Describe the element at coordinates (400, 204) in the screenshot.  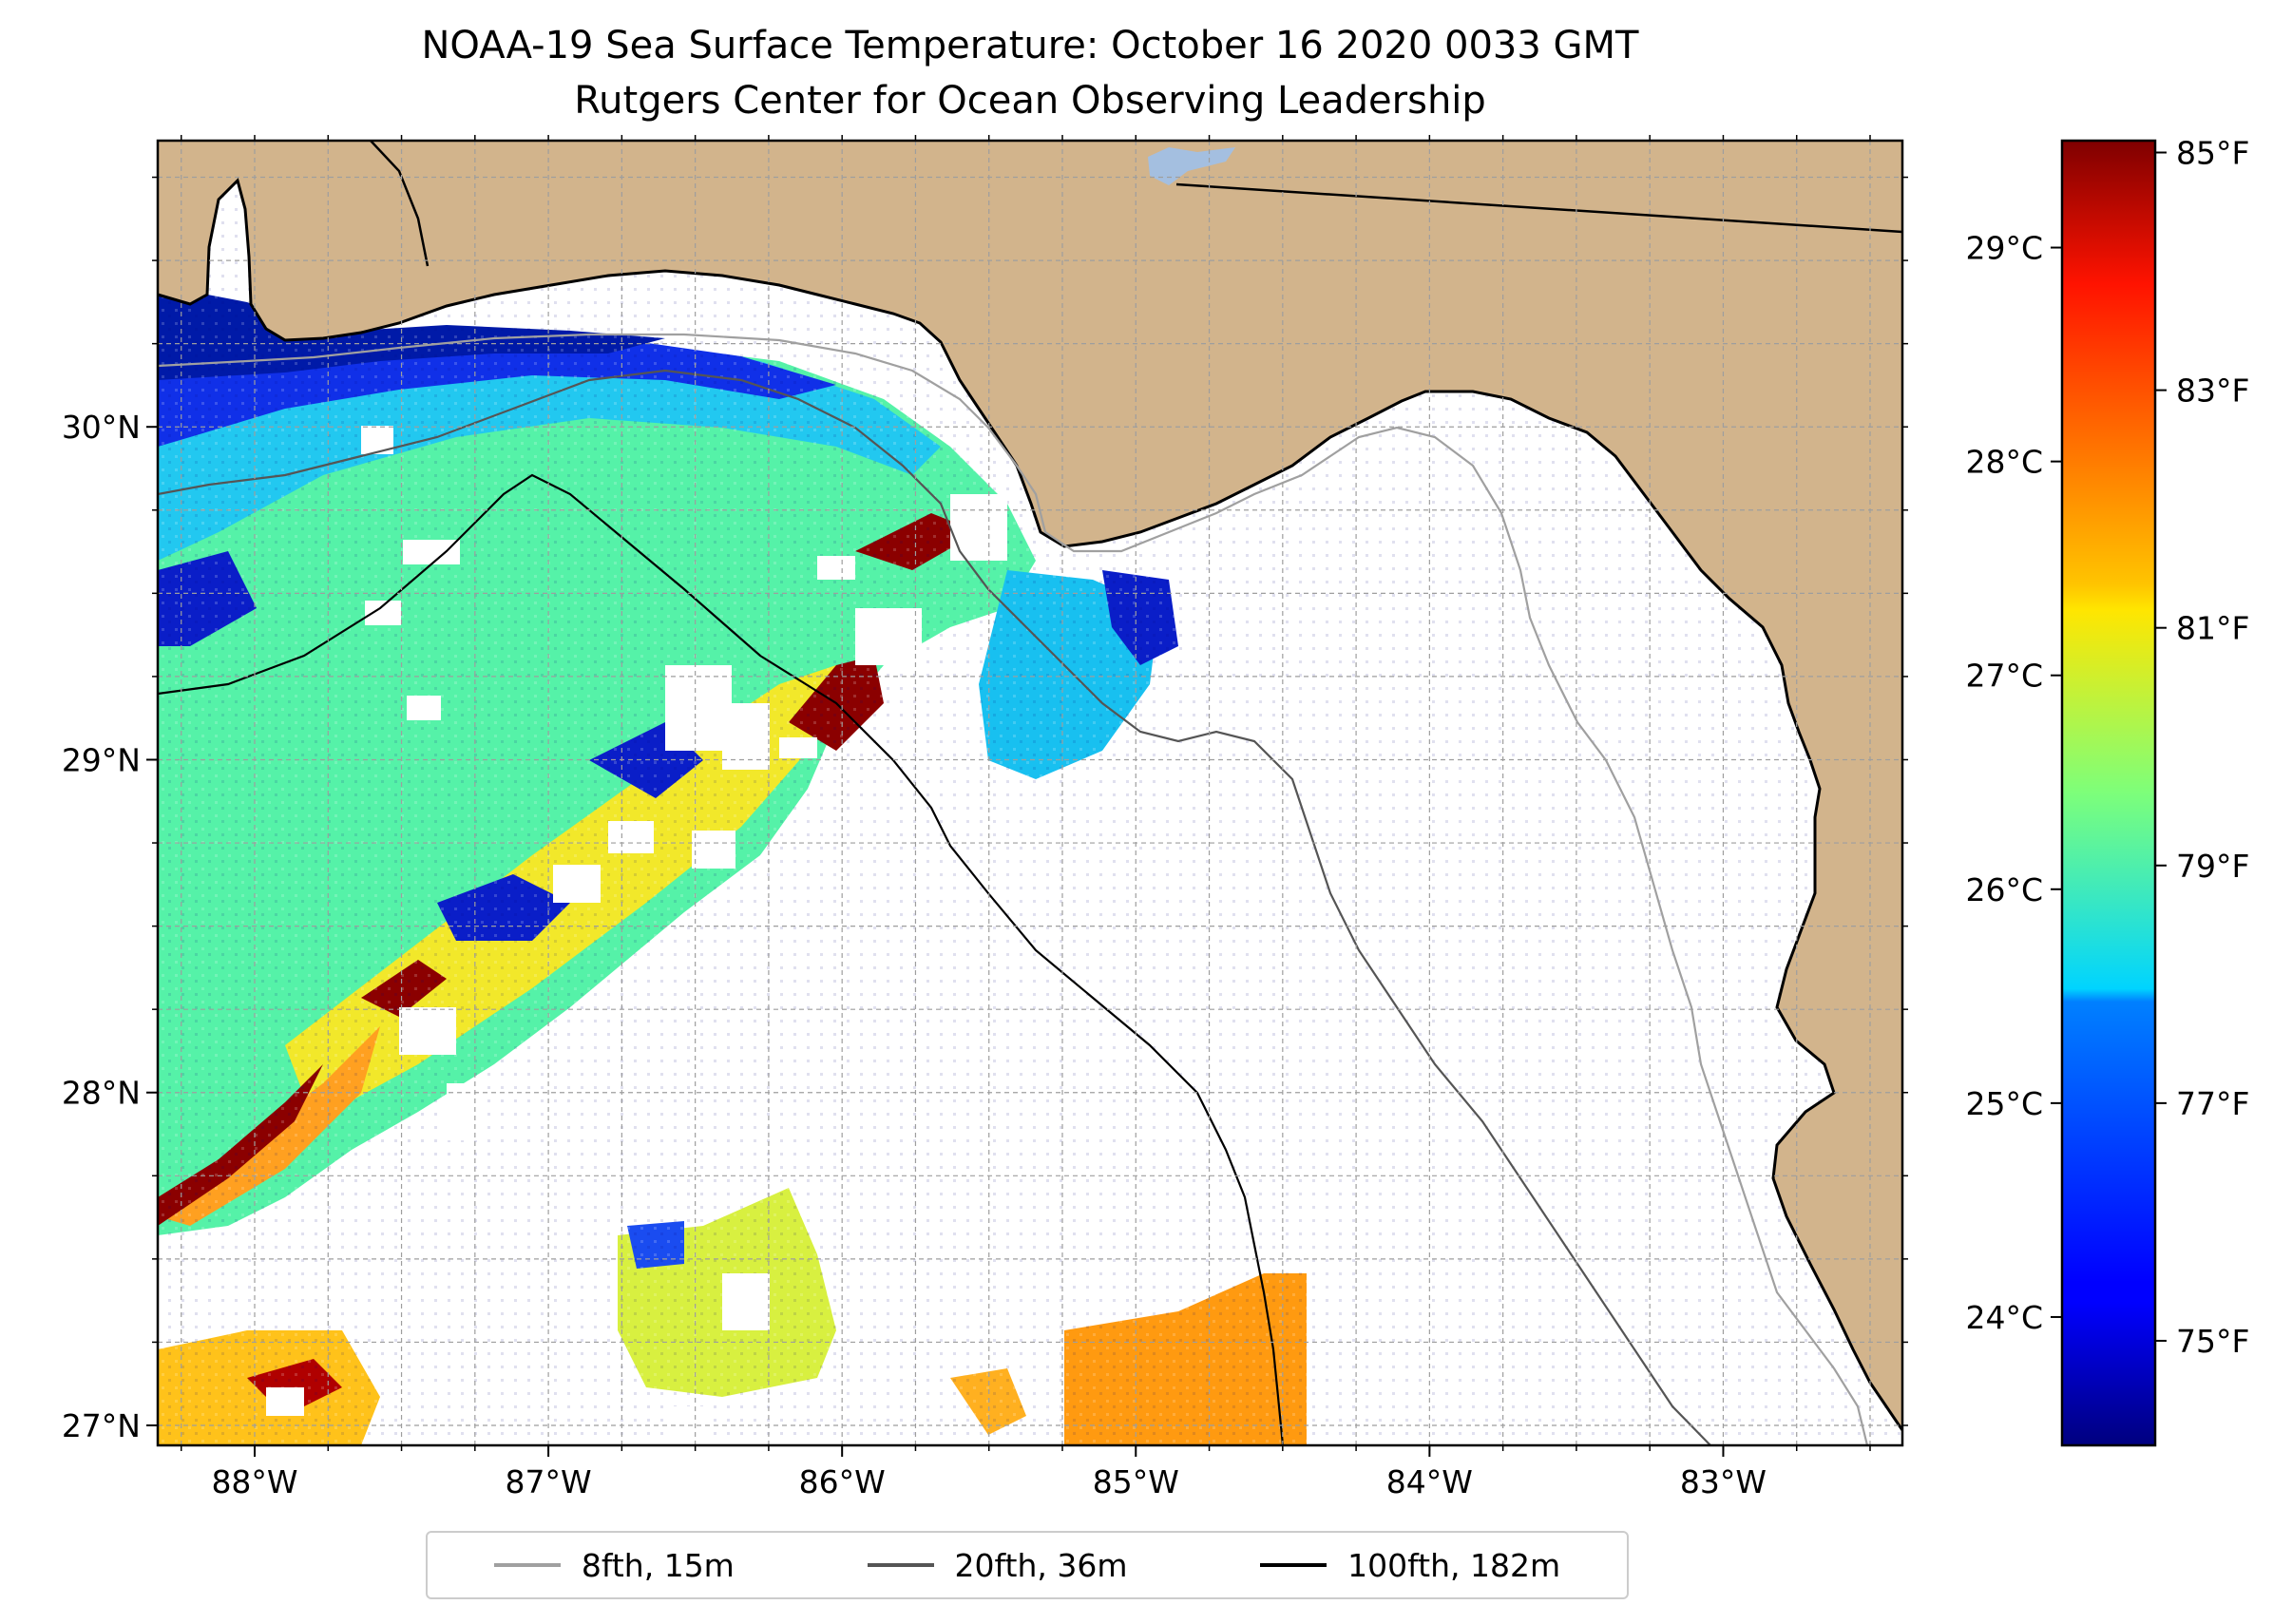
I see `state-boundary-west` at that location.